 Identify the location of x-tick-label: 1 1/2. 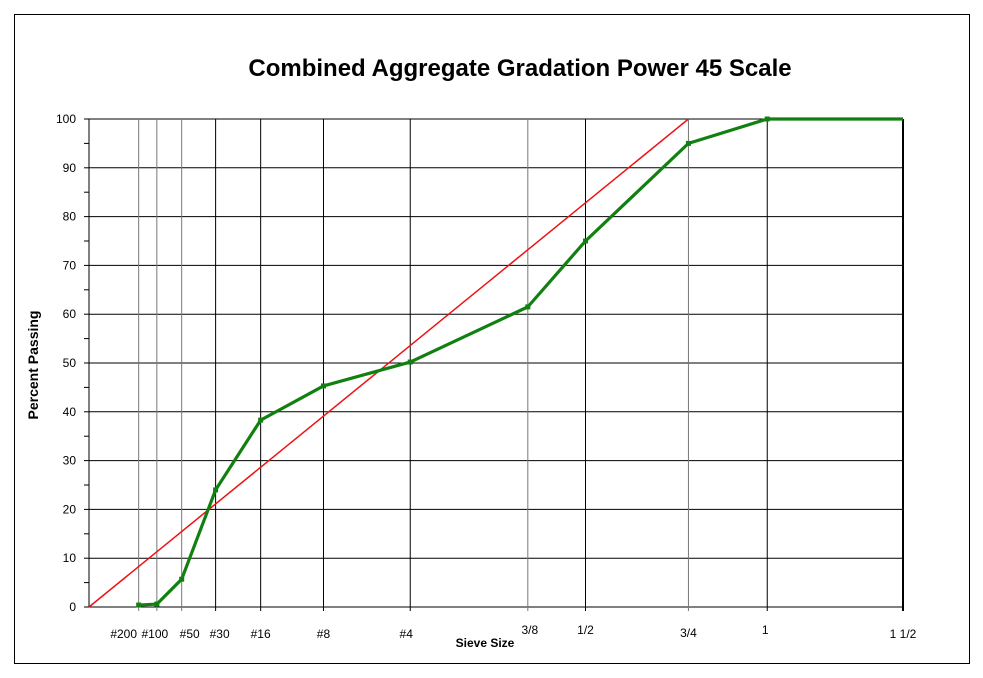
(903, 634).